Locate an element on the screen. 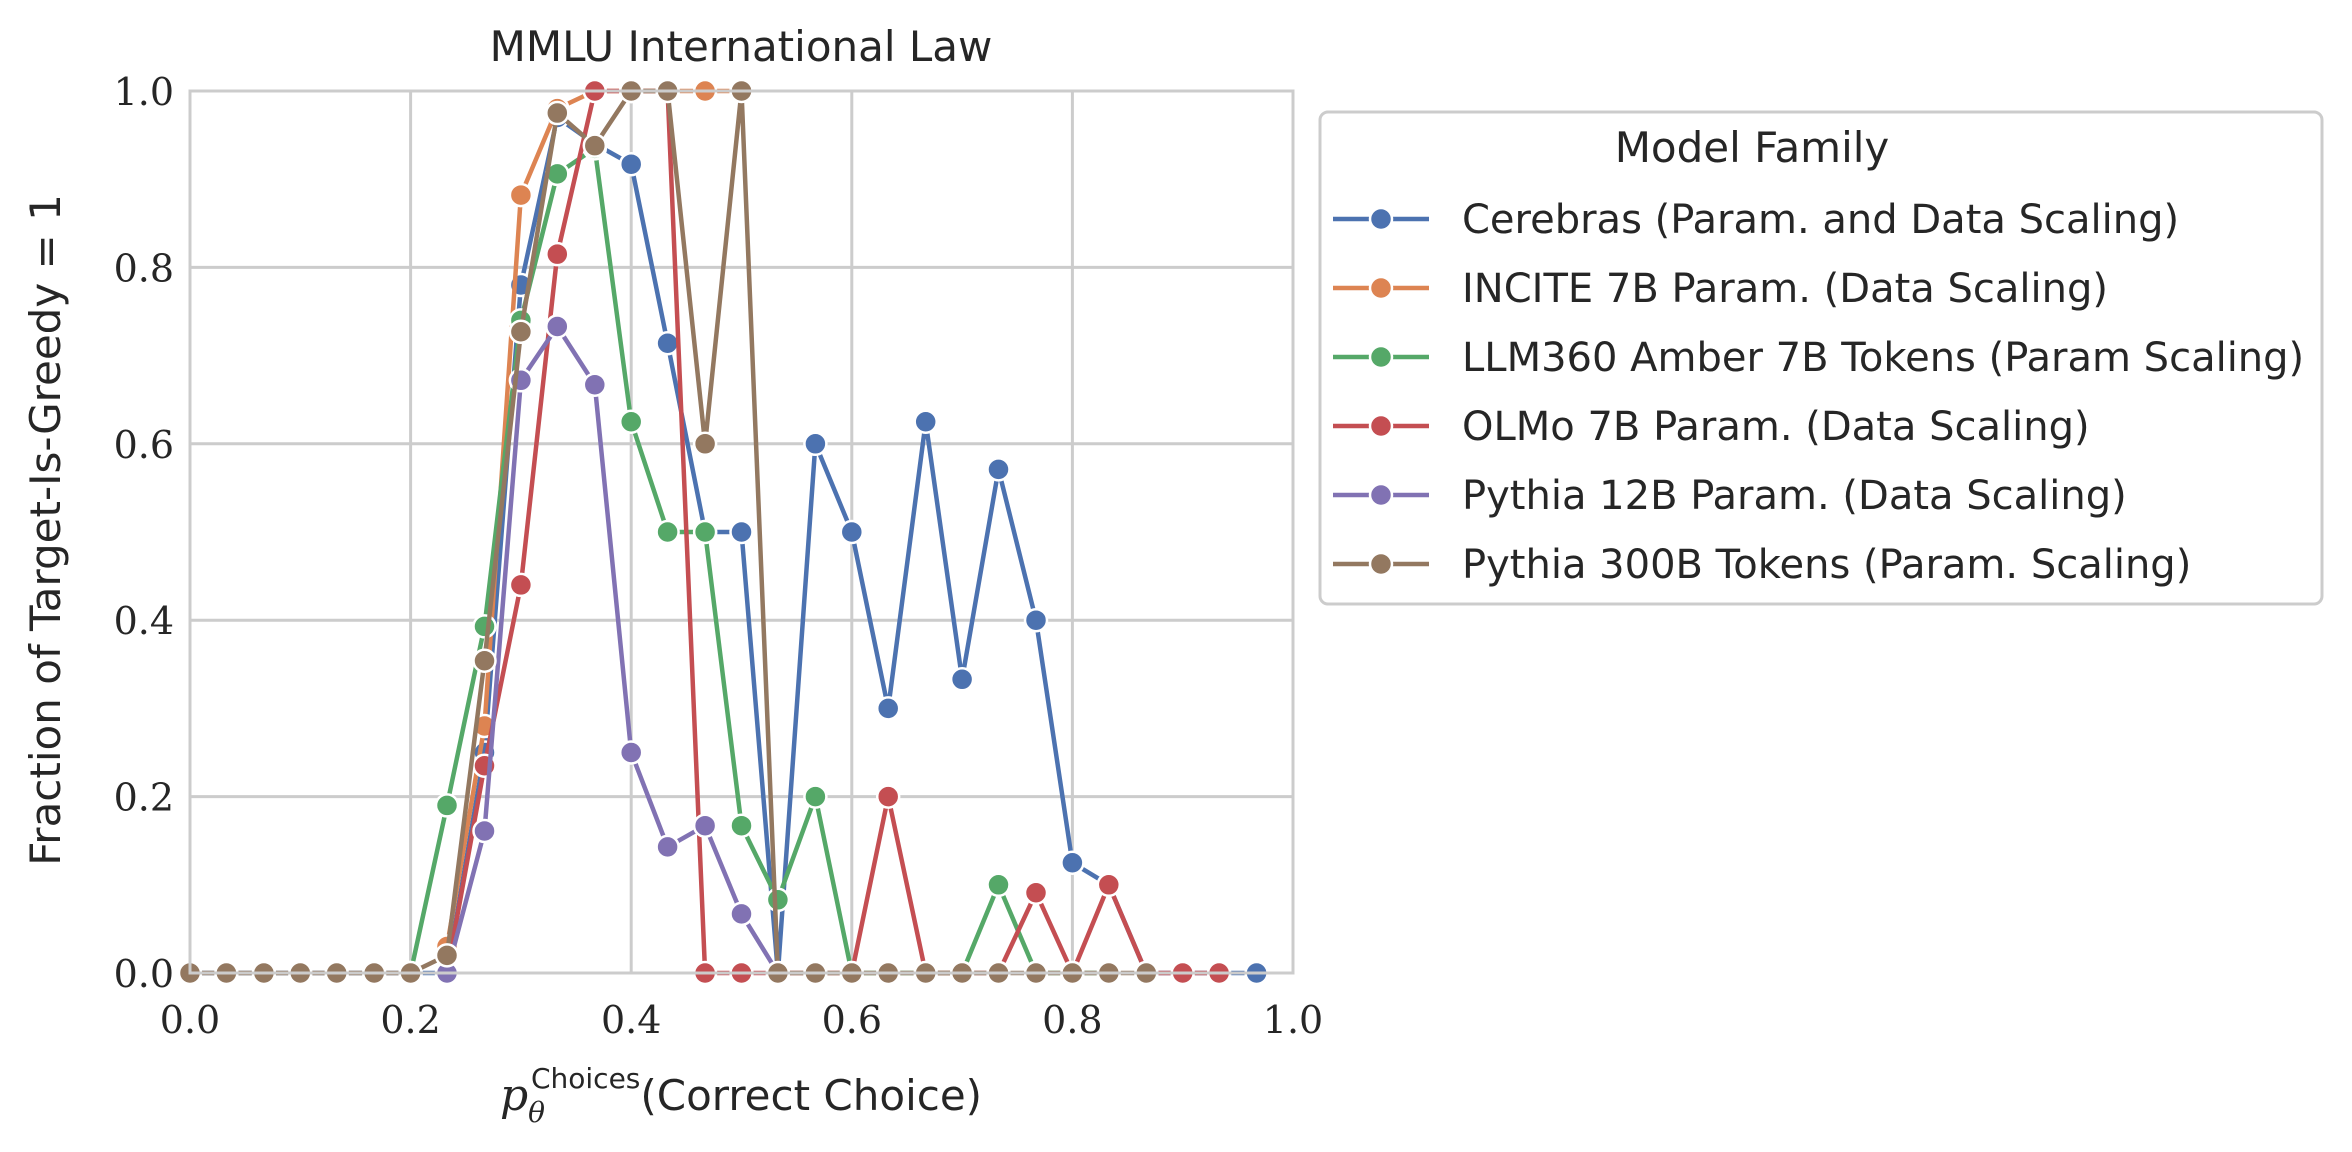  legend-entry: Cerebras (Param. and Data Scaling) is located at coordinates (1756, 220).